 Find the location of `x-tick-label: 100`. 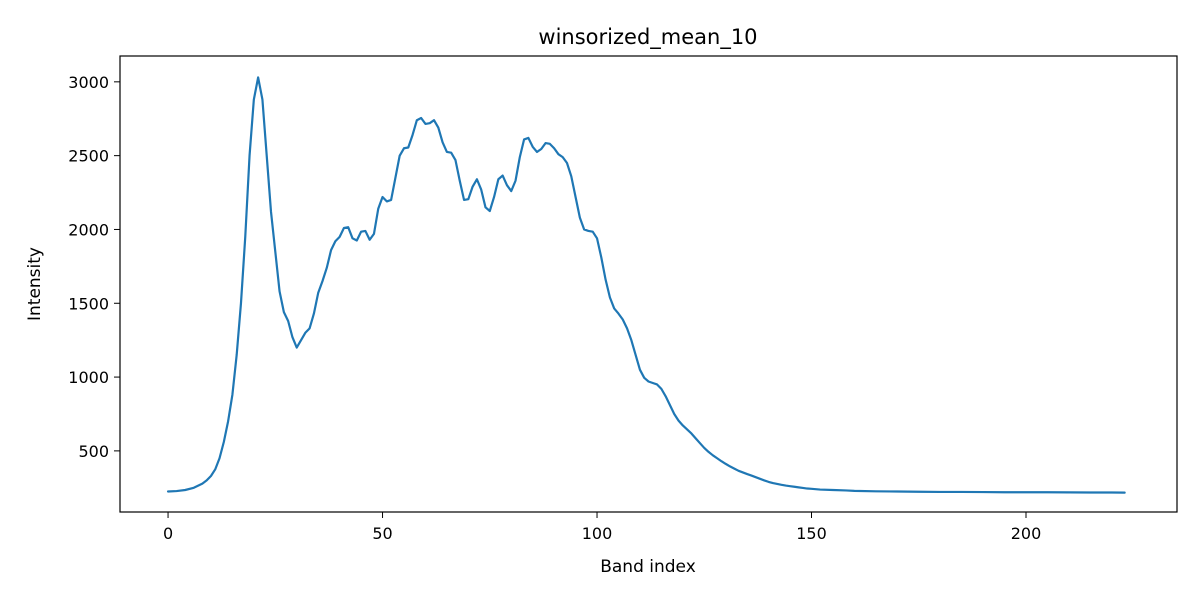

x-tick-label: 100 is located at coordinates (597, 533).